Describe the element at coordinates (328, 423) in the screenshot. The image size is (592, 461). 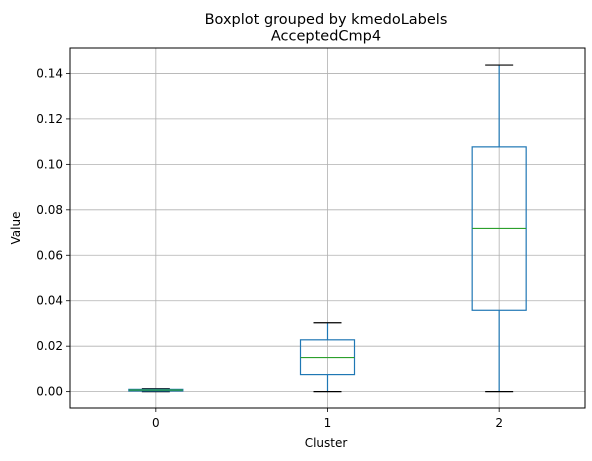
I see `x-tick-label: 1` at that location.